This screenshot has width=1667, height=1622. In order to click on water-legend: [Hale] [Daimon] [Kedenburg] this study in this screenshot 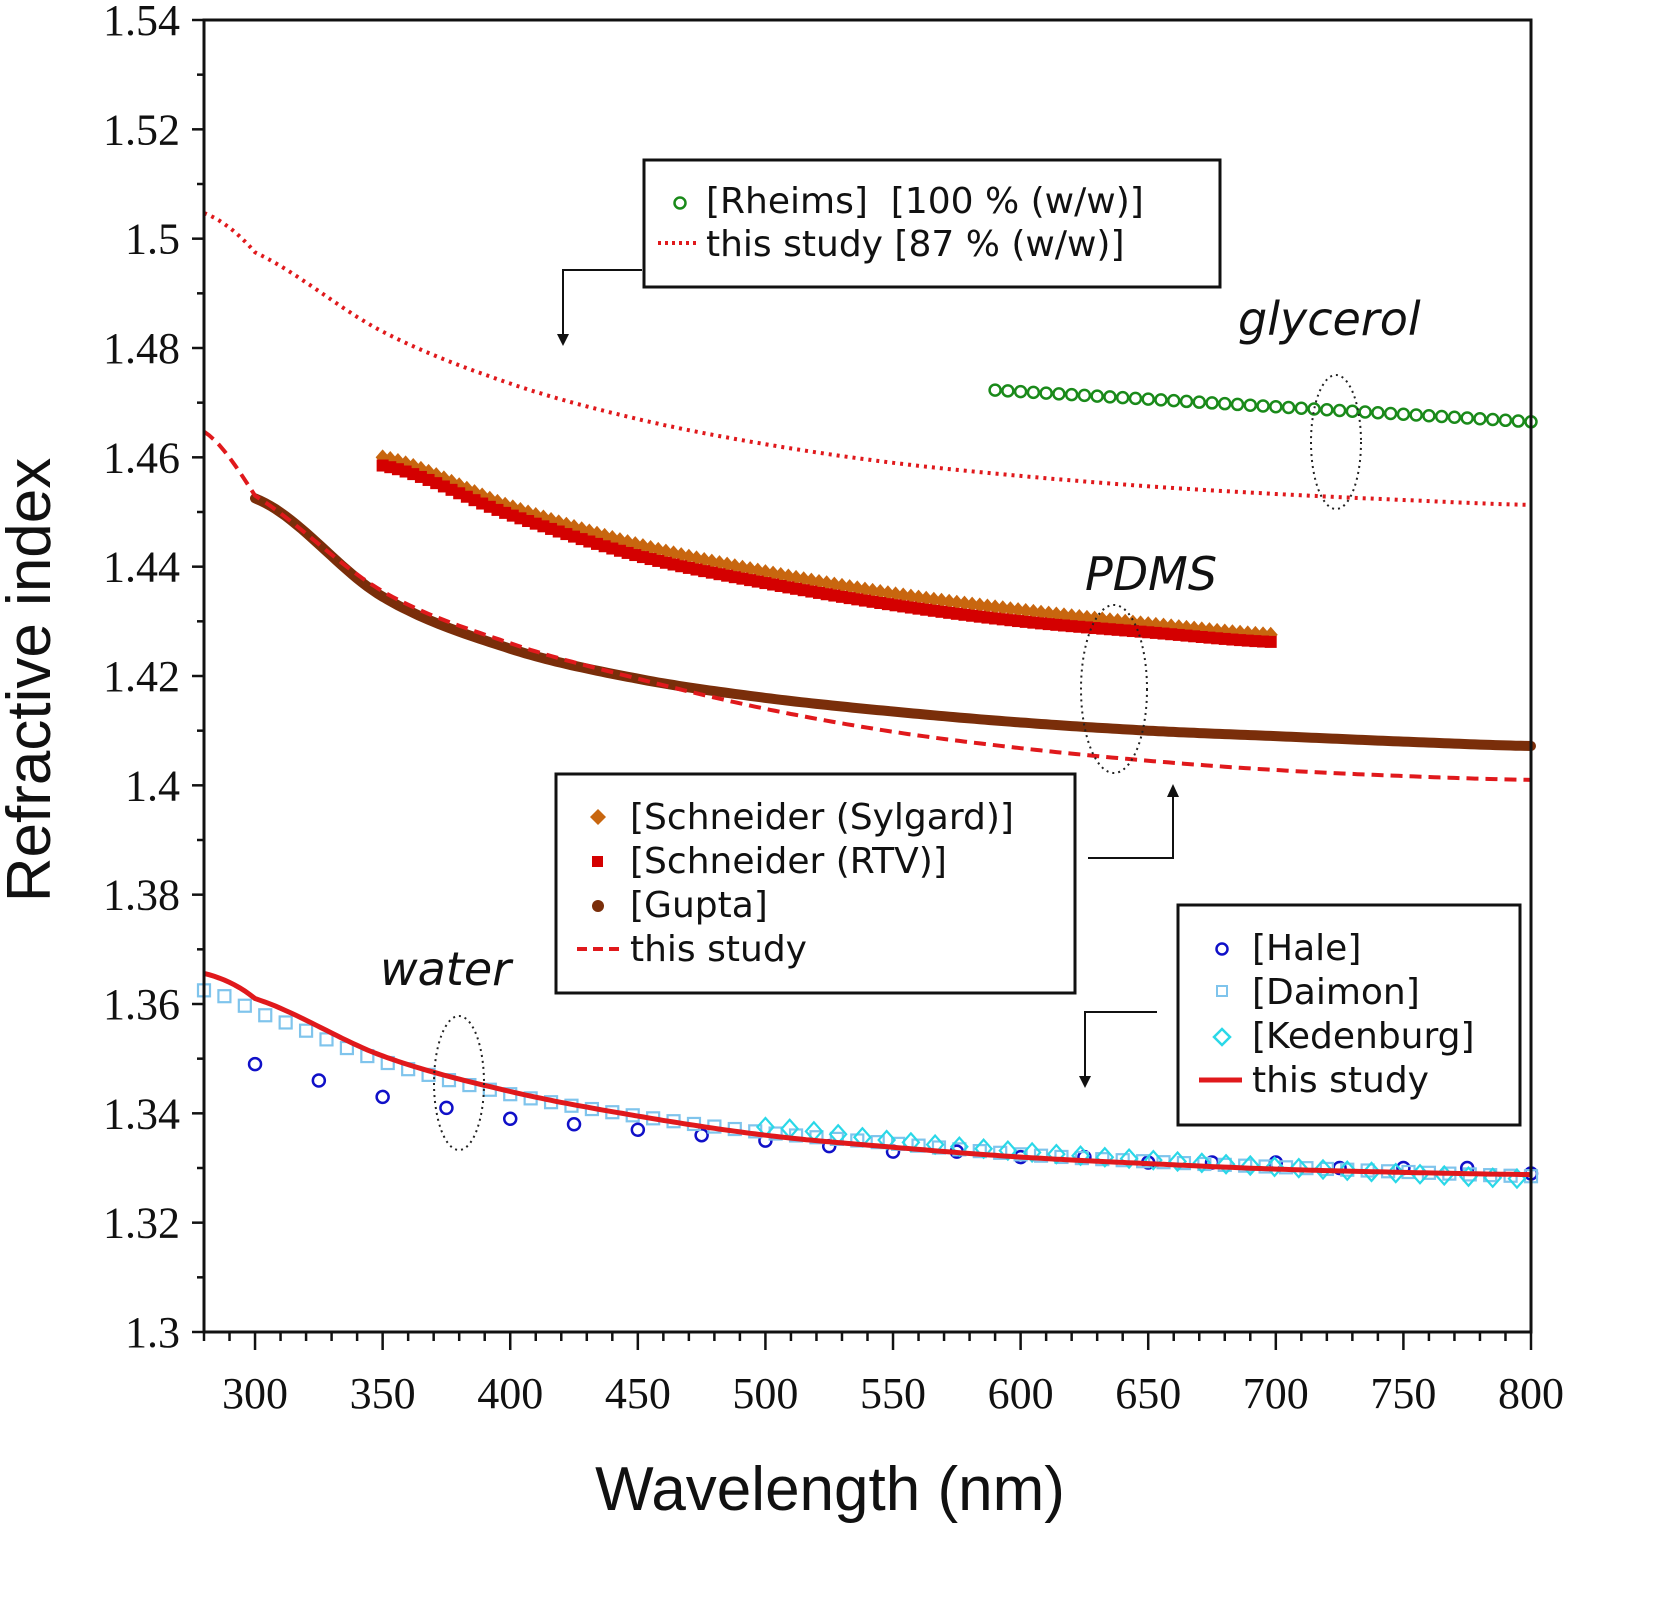, I will do `click(1349, 1015)`.